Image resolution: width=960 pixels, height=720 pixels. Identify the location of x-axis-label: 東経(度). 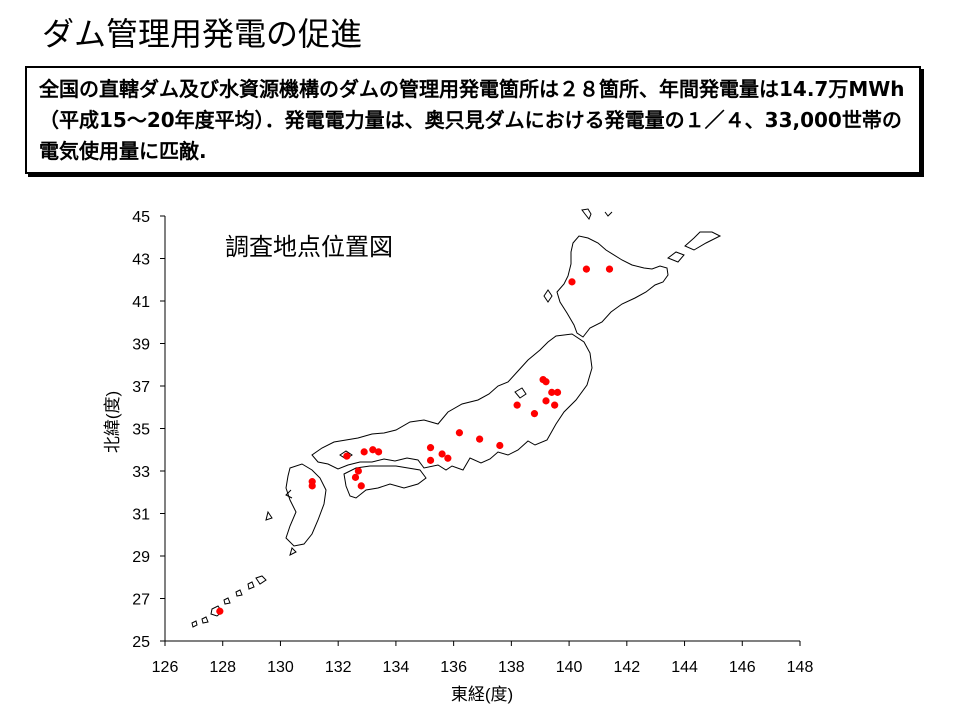
(482, 694).